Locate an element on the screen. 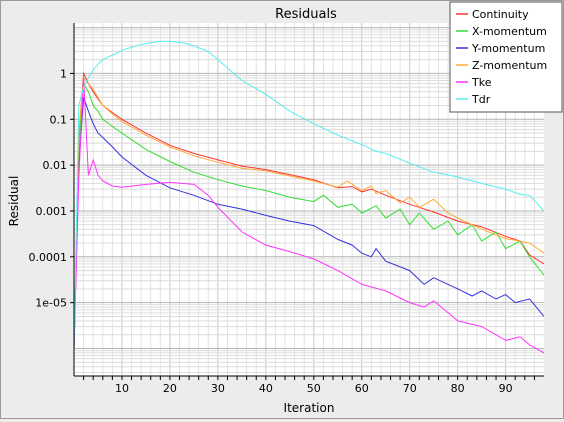 The height and width of the screenshot is (422, 564). y-tick-label: 0.001 is located at coordinates (52, 211).